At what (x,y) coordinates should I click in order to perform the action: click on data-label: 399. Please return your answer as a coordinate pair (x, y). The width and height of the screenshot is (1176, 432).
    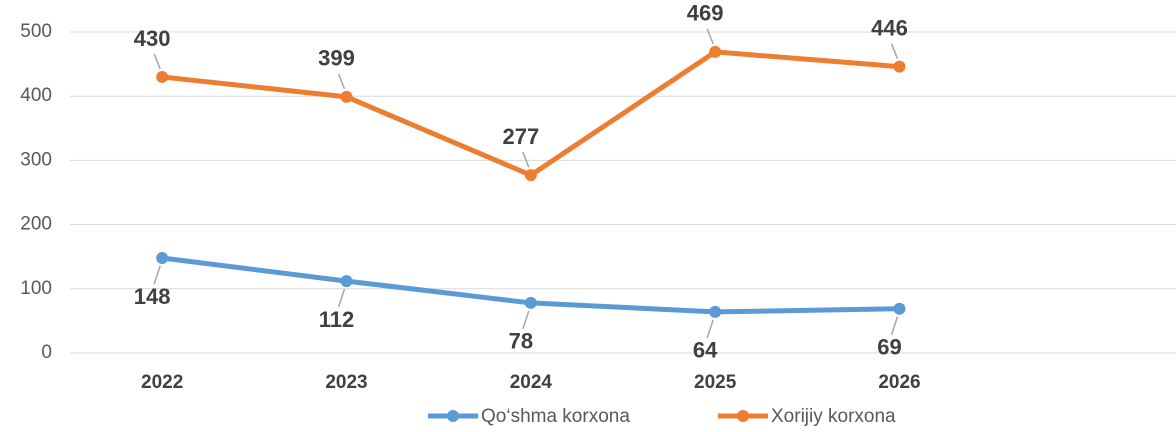
    Looking at the image, I should click on (336, 58).